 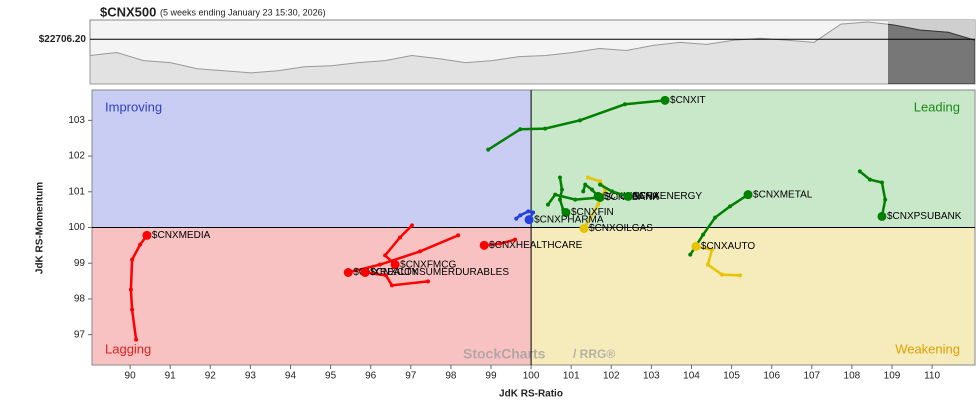 What do you see at coordinates (531, 394) in the screenshot?
I see `x-axis-label: JdK RS-Ratio` at bounding box center [531, 394].